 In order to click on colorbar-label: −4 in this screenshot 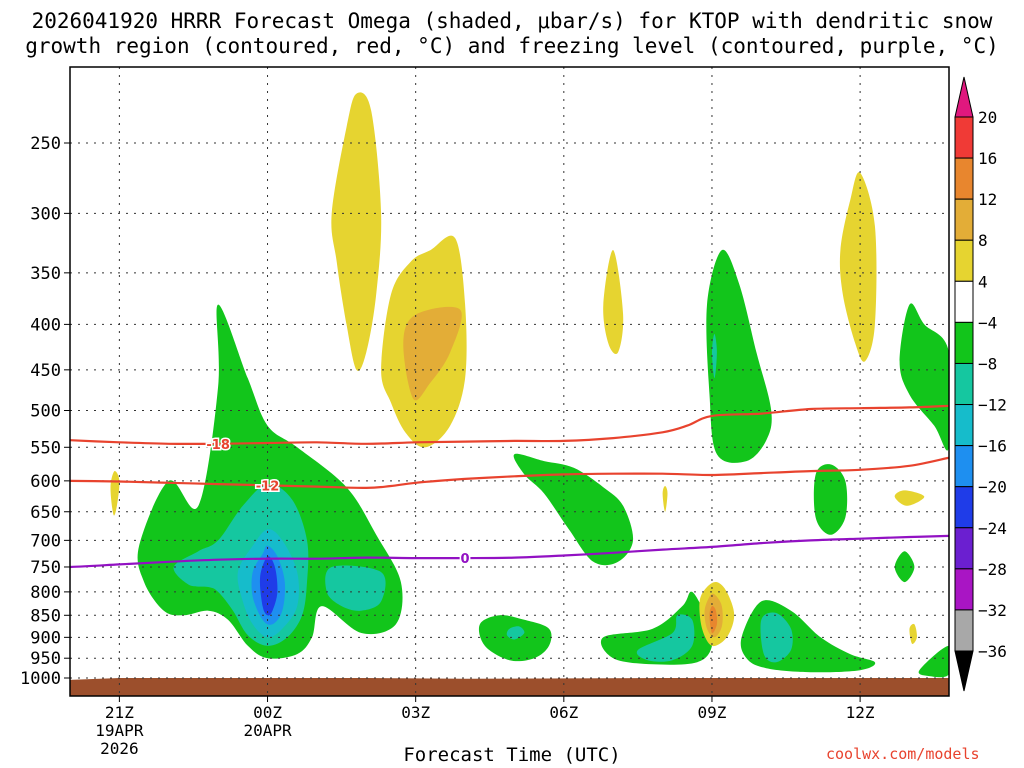, I will do `click(987, 322)`.